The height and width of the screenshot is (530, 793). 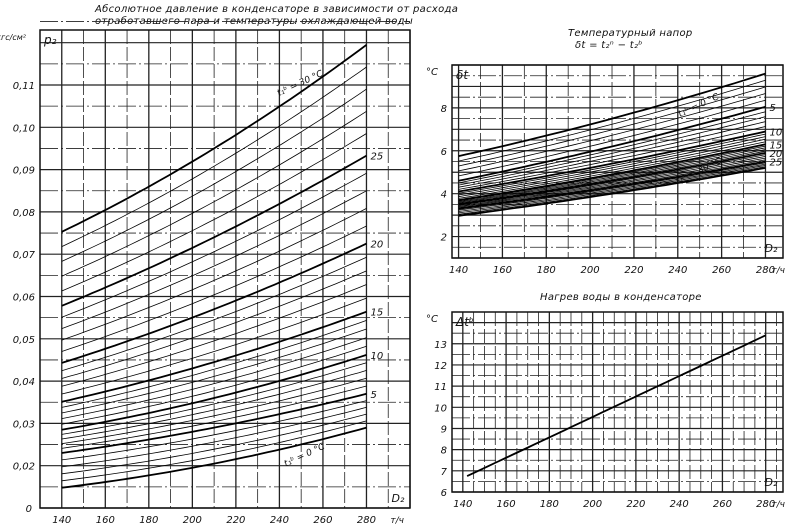 What do you see at coordinates (24, 340) in the screenshot?
I see `y-tick-label: 0,05` at bounding box center [24, 340].